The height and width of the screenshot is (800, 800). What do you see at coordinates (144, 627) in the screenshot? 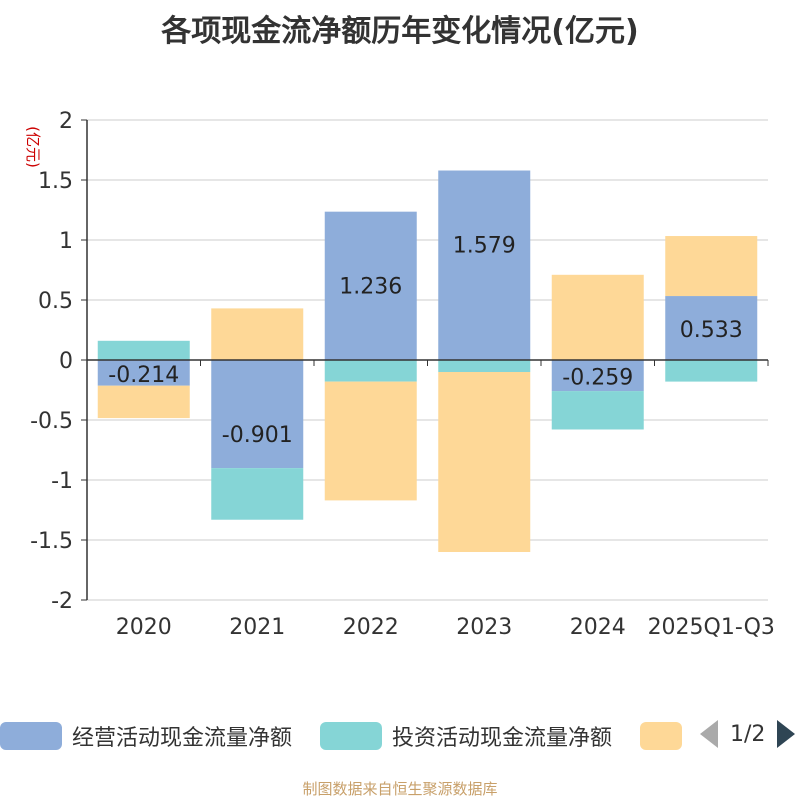
I see `x-tick-label: 2020` at bounding box center [144, 627].